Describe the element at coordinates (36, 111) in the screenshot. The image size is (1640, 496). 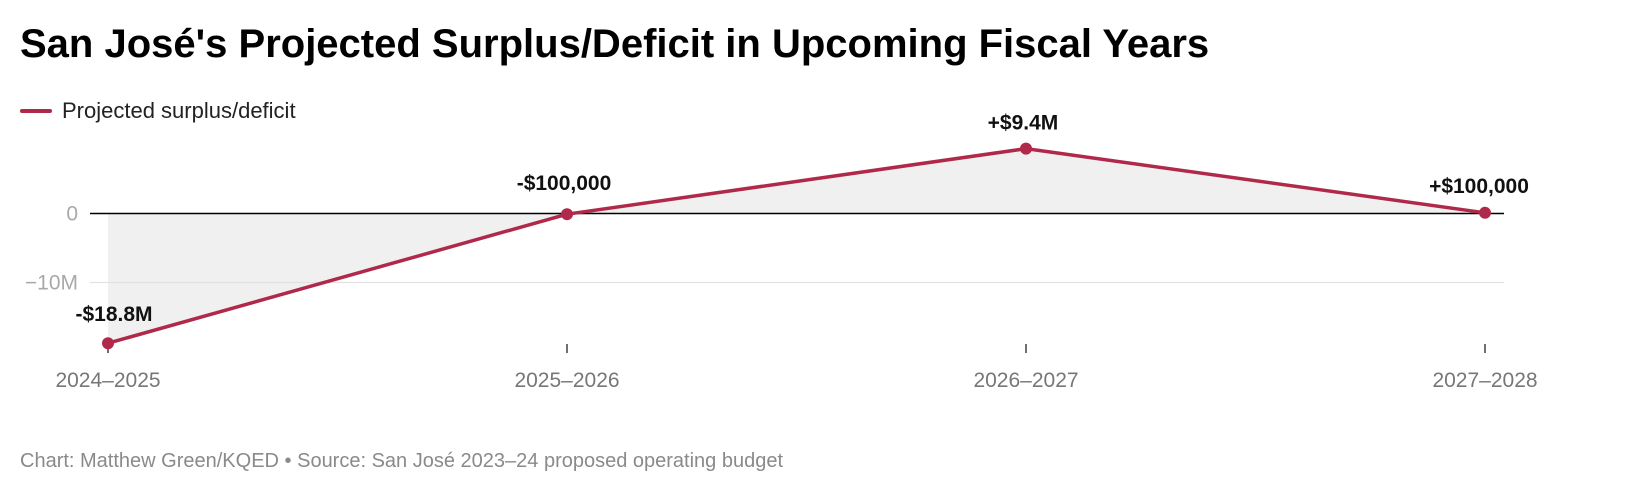
I see `legend-swatch` at that location.